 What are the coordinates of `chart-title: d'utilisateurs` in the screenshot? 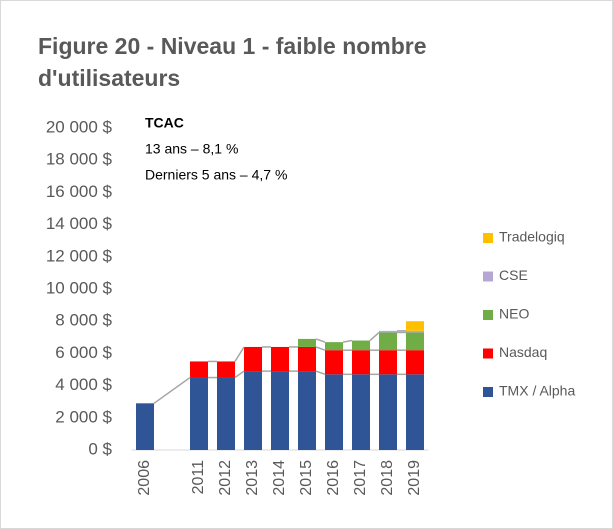 It's located at (109, 78).